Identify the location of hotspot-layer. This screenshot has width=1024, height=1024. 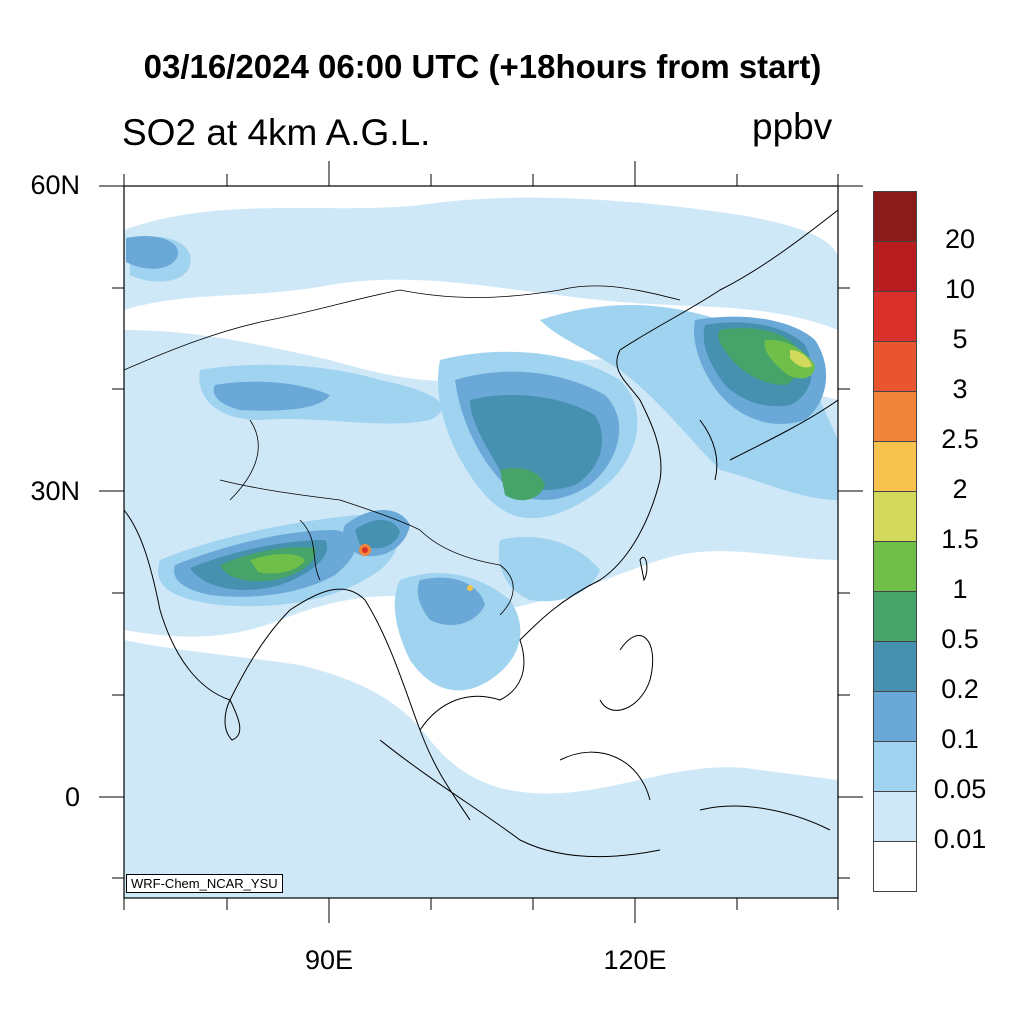
(416, 567).